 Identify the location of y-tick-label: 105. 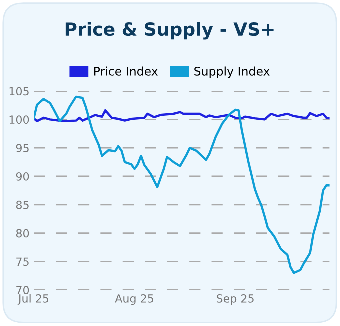
(19, 91).